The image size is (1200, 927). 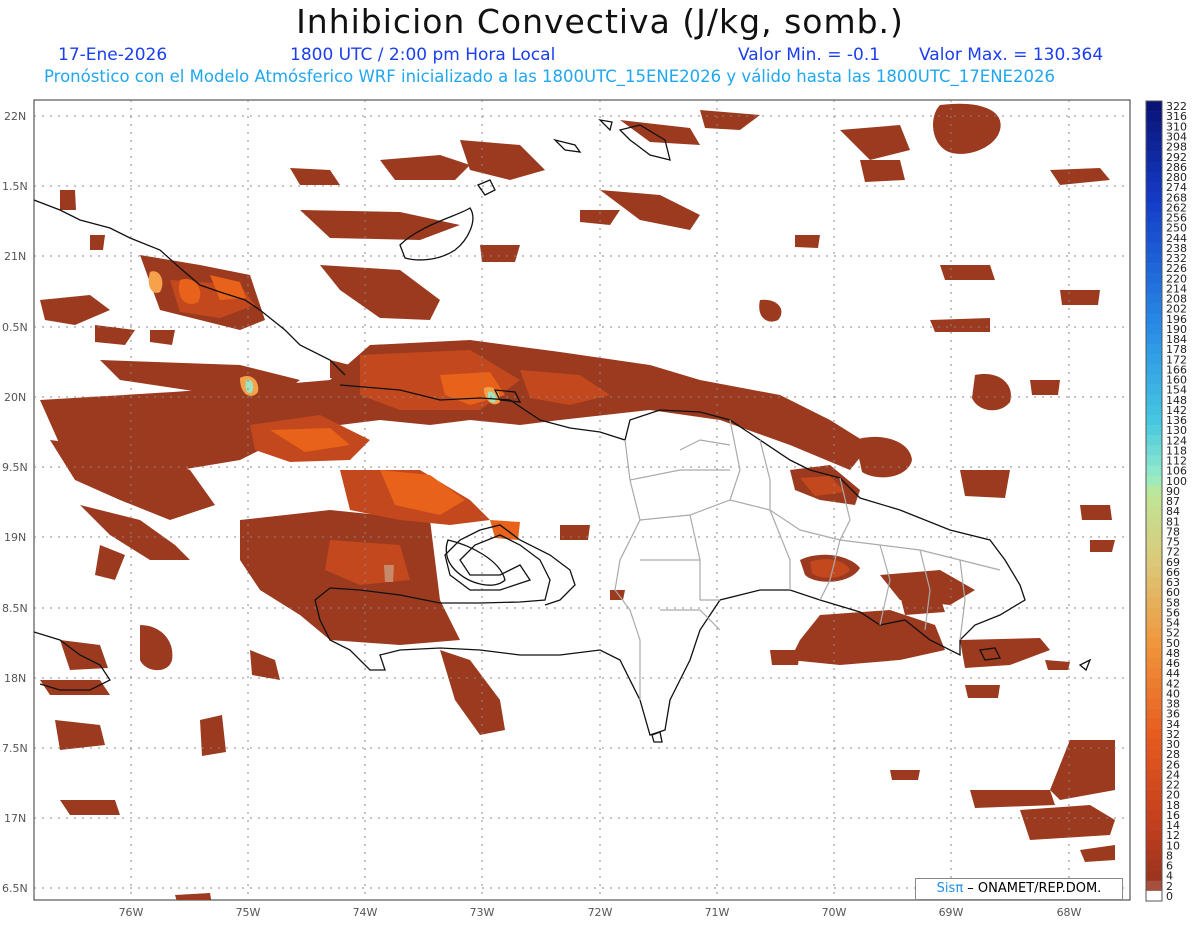 What do you see at coordinates (1173, 612) in the screenshot?
I see `colorbar-label: 56` at bounding box center [1173, 612].